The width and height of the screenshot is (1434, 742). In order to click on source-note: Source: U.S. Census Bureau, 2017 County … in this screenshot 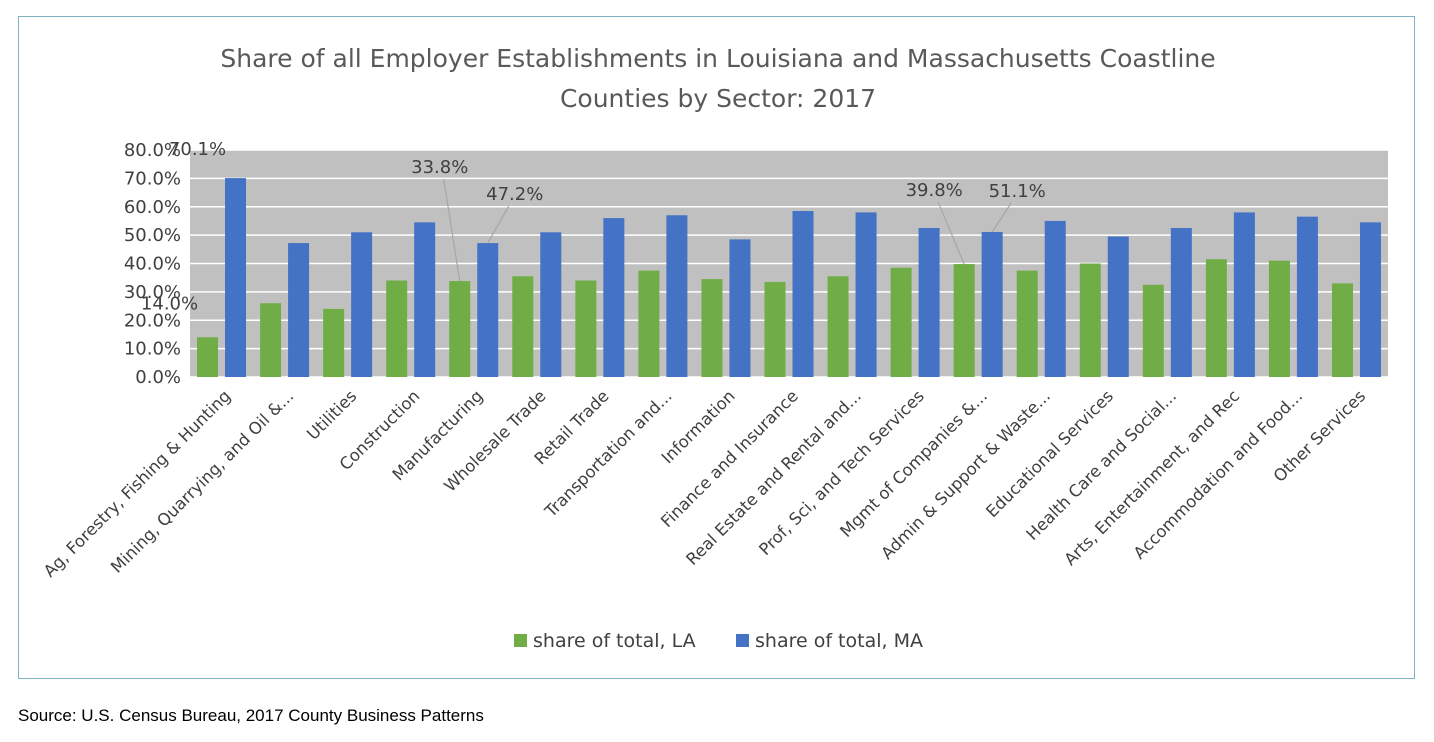, I will do `click(251, 715)`.